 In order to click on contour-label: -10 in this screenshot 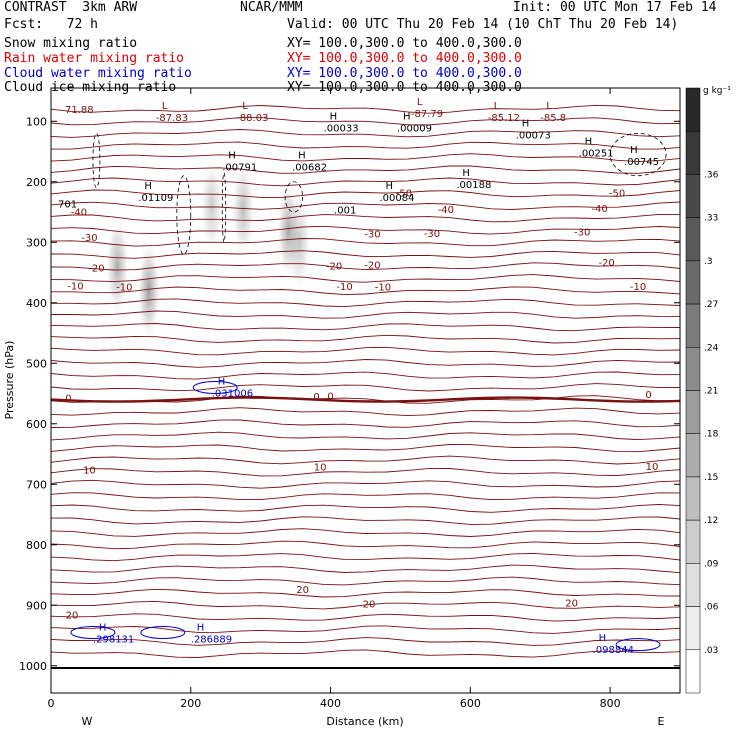, I will do `click(383, 288)`.